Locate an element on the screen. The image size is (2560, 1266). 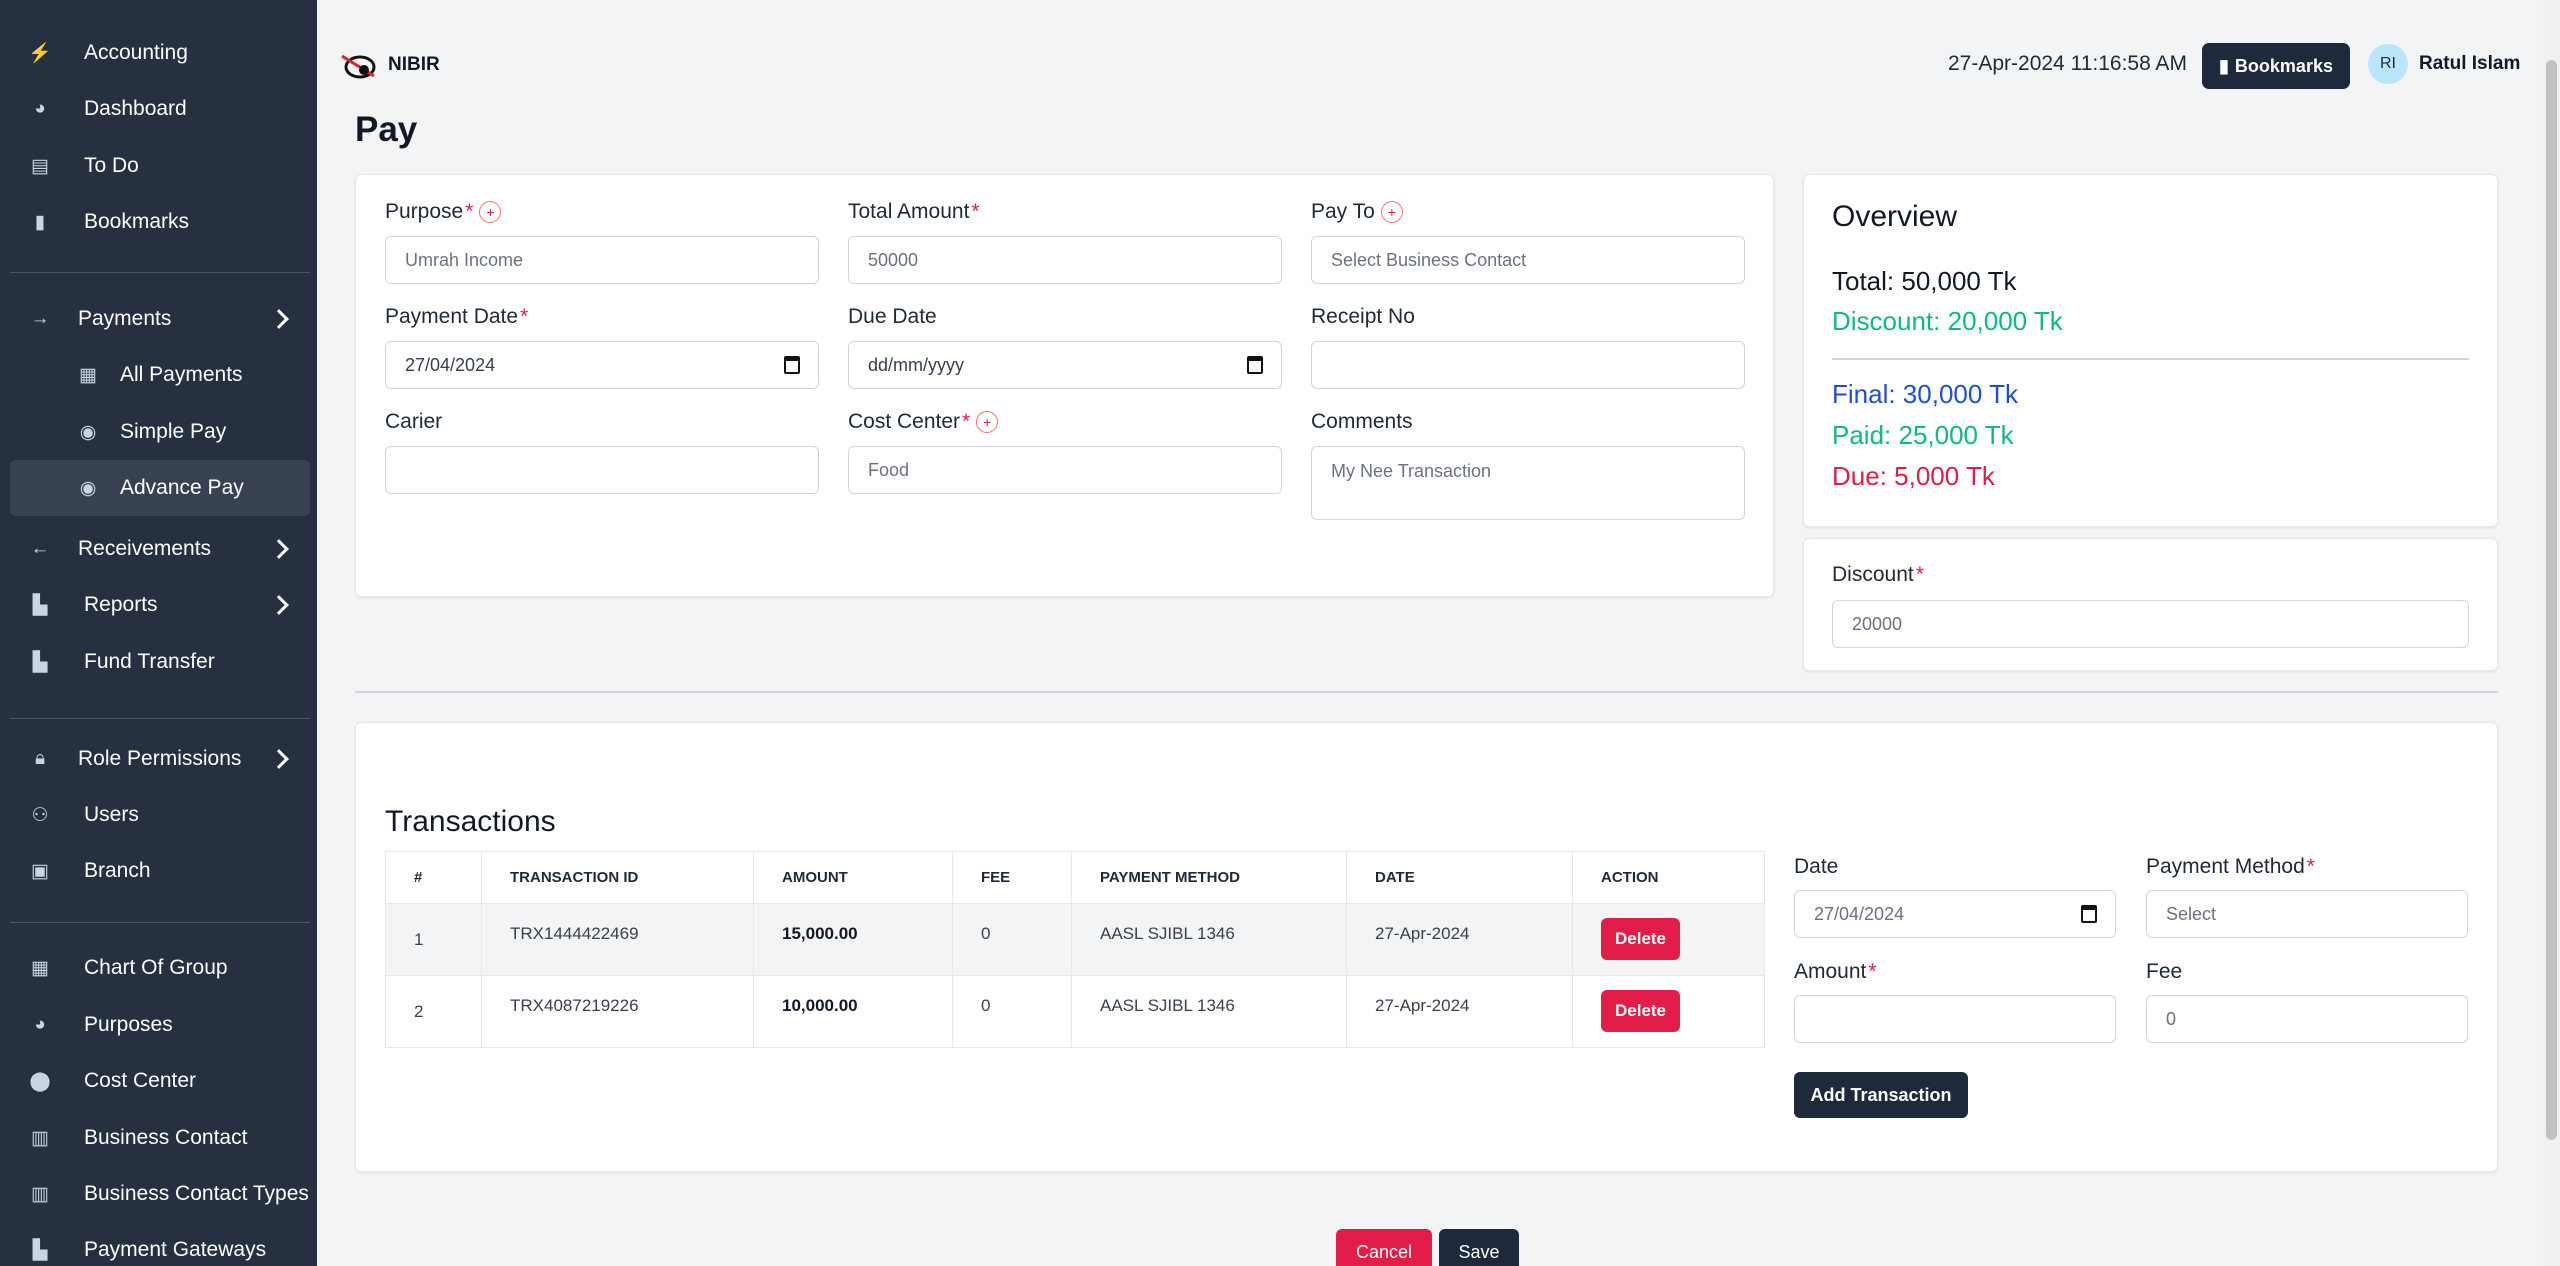
column-header: DATE is located at coordinates (1459, 877).